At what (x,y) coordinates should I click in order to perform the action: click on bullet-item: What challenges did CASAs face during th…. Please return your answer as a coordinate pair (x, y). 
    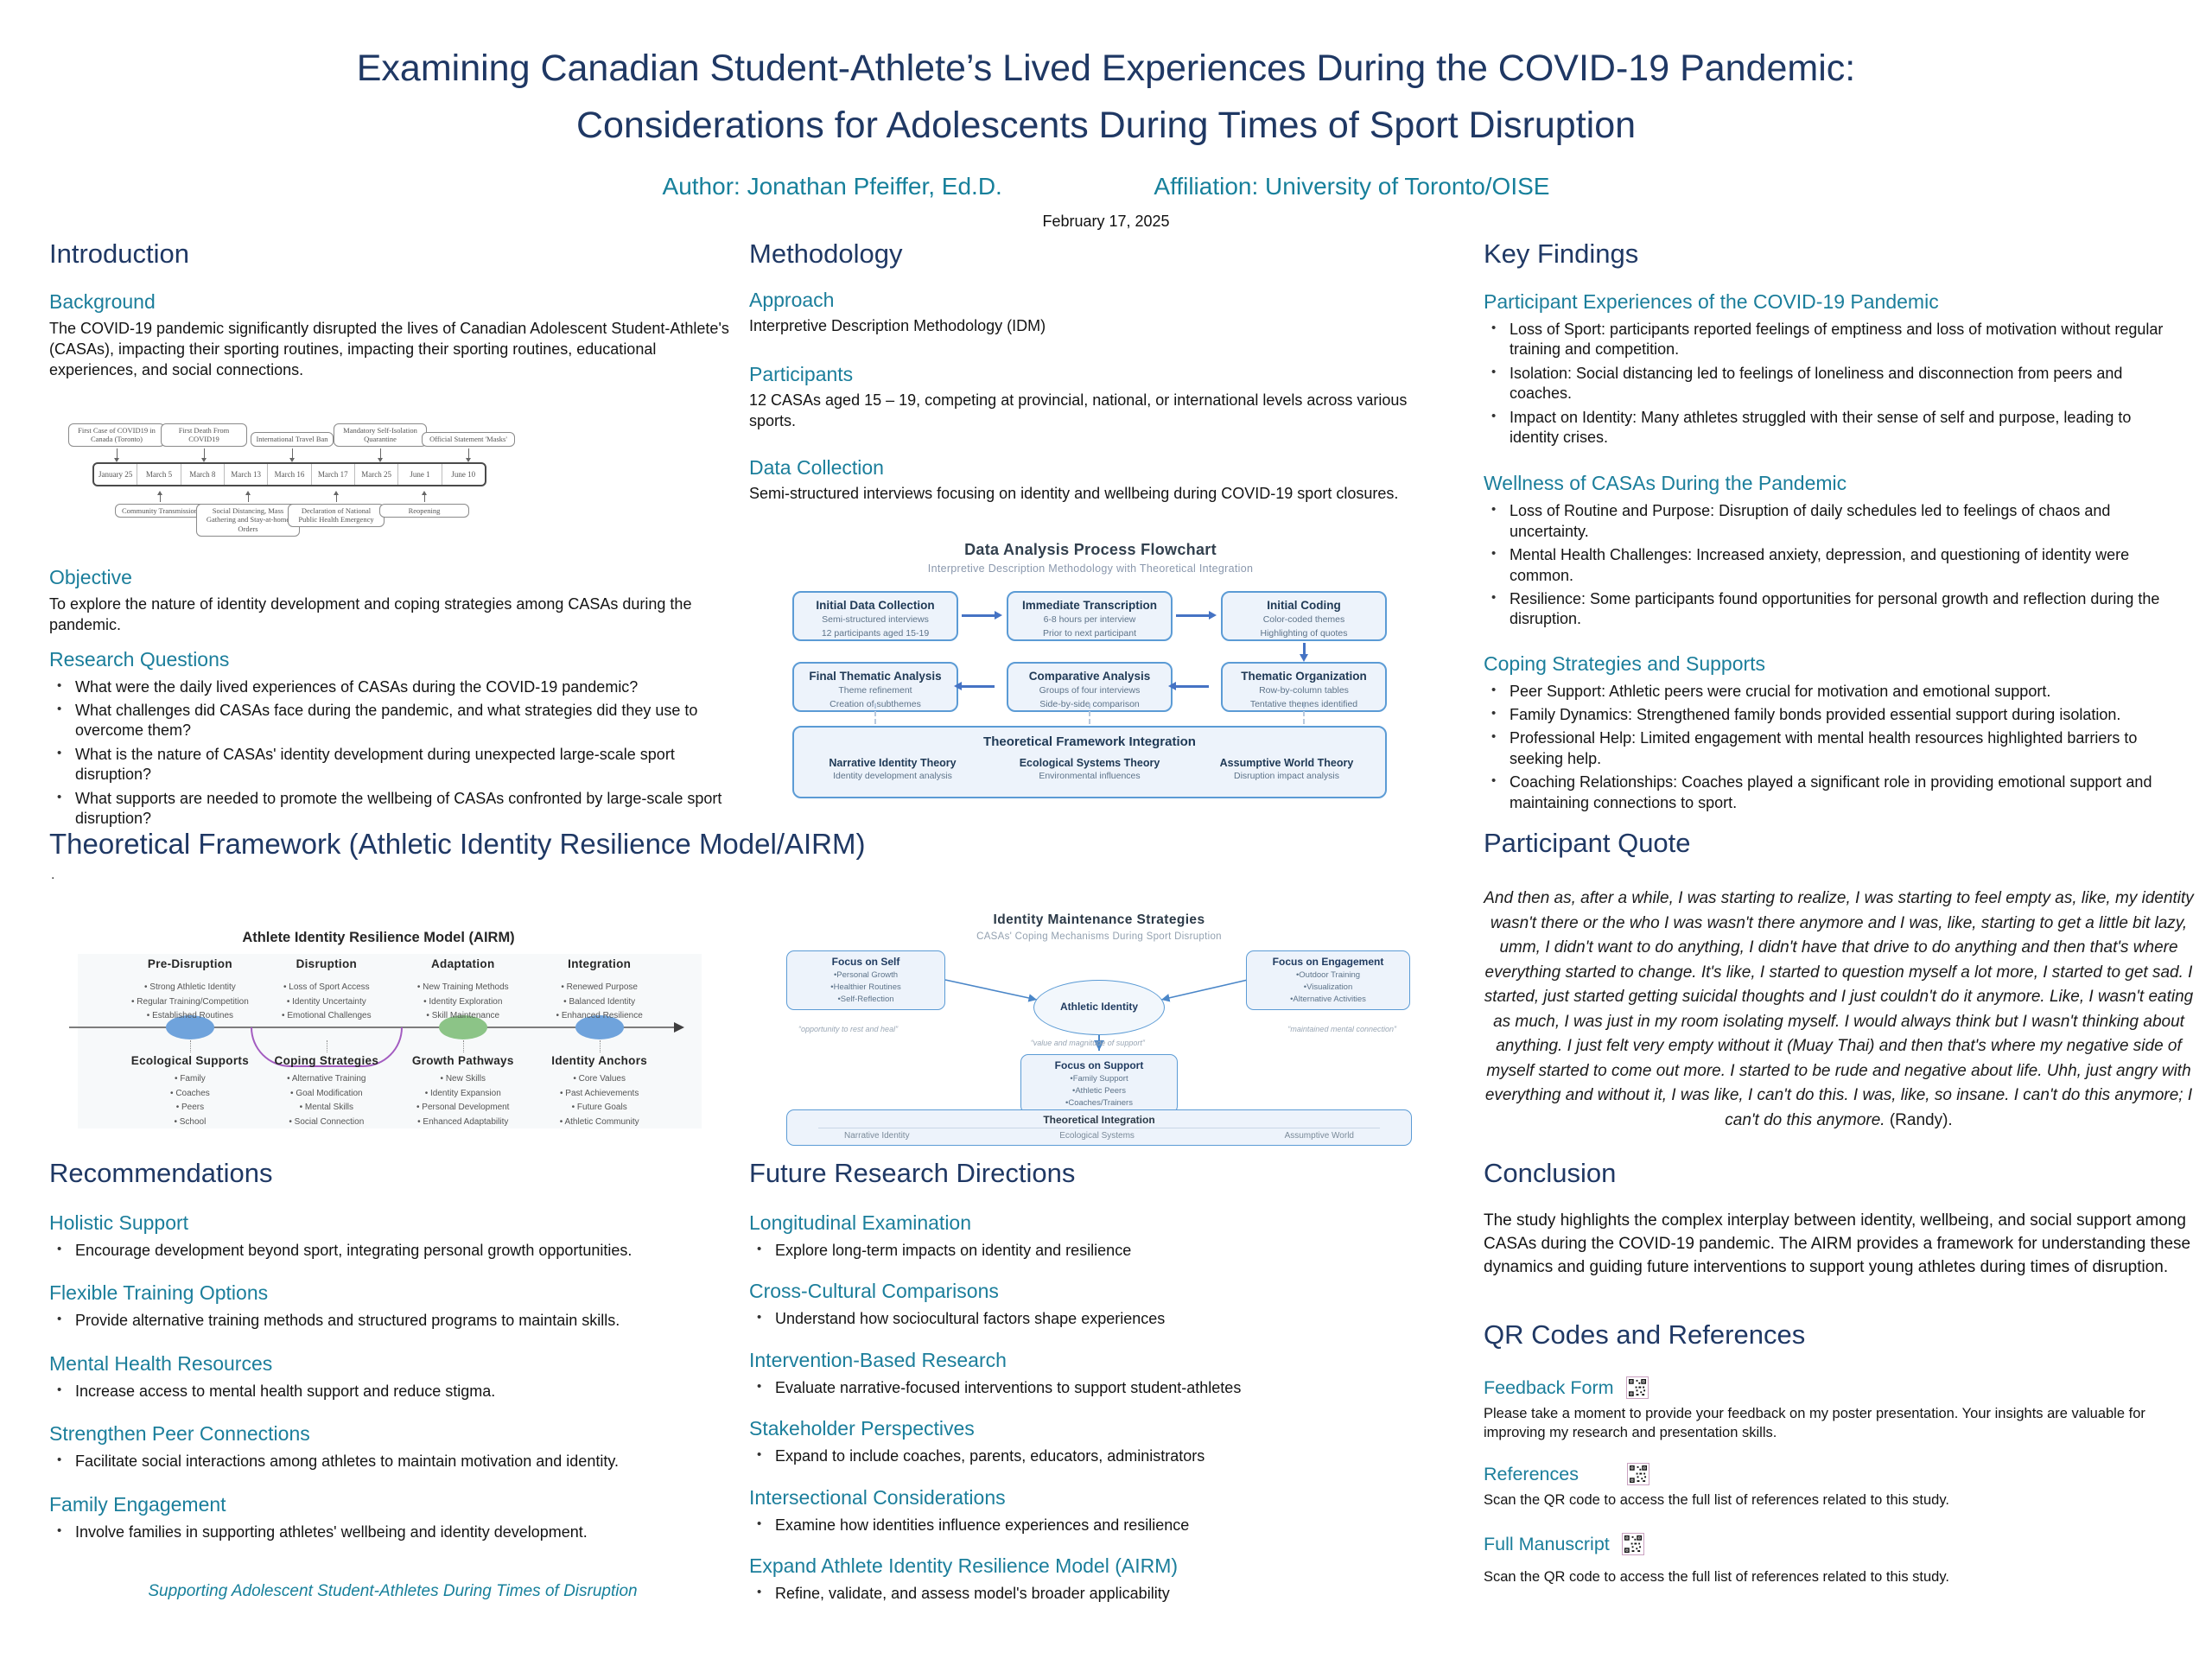
    Looking at the image, I should click on (392, 721).